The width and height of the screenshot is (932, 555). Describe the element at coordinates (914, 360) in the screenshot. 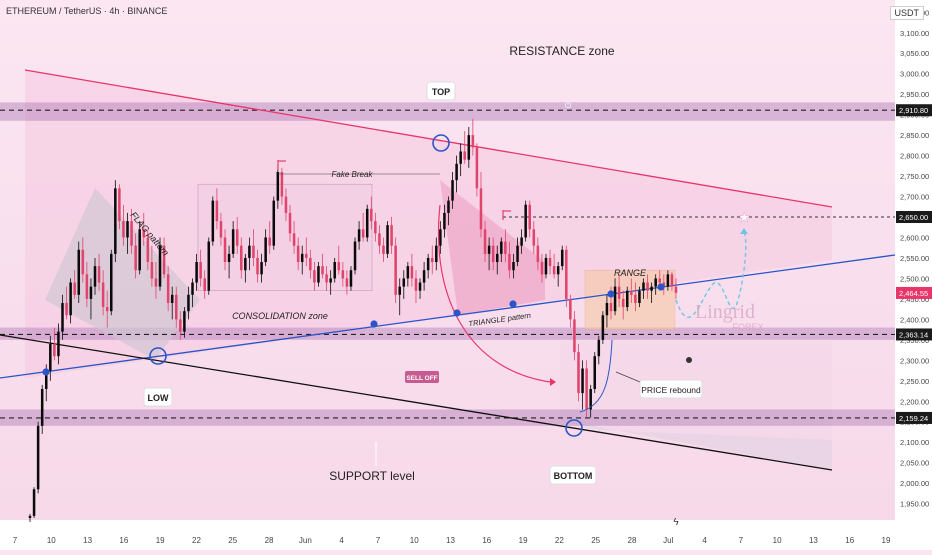

I see `y-tick-label: 2,300.00` at that location.